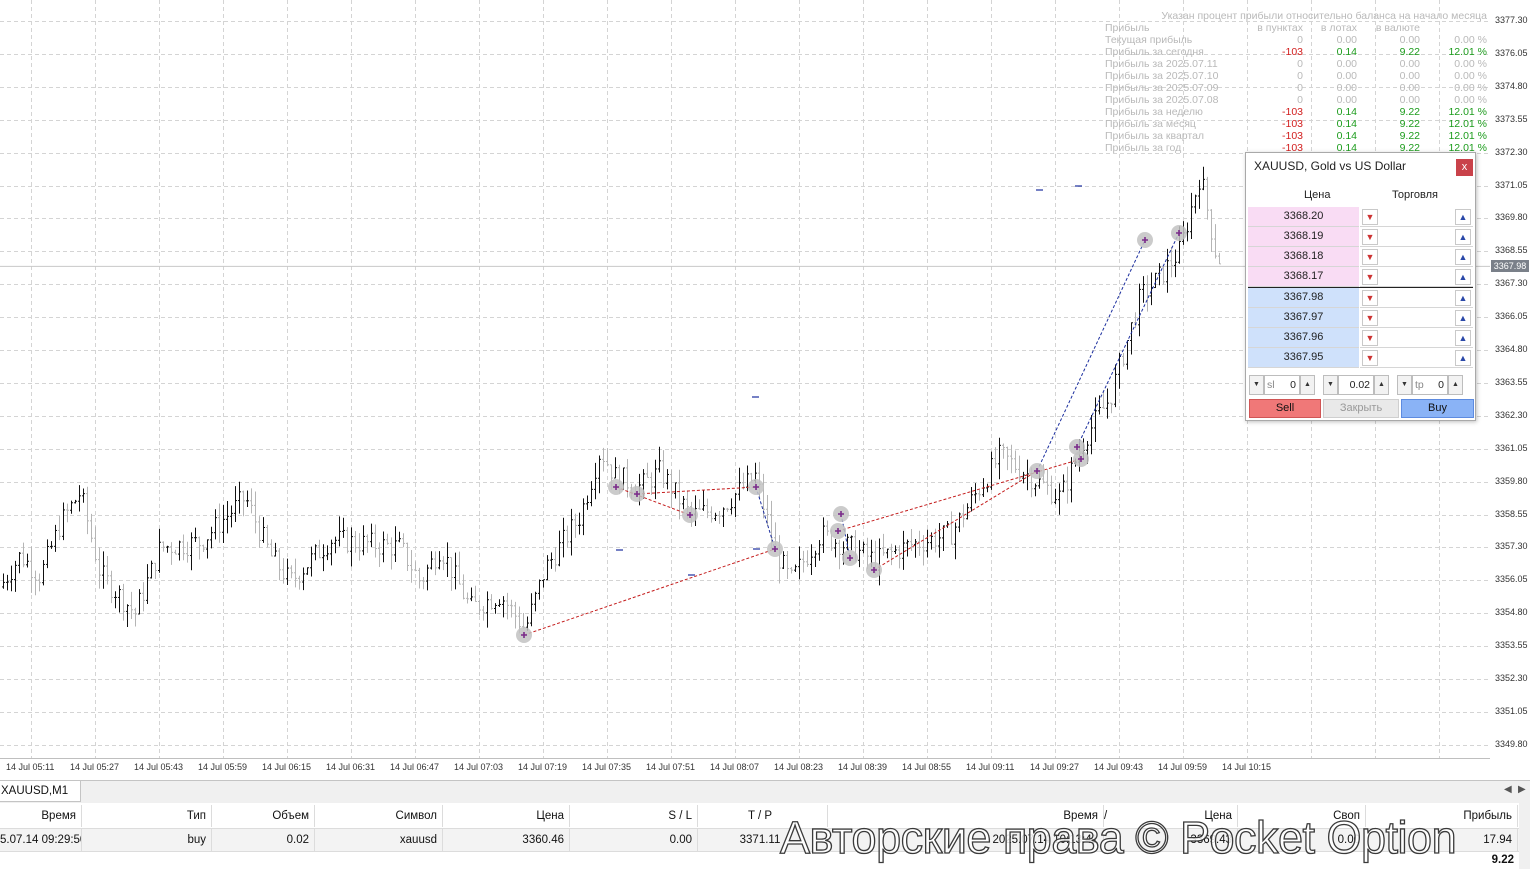 The image size is (1530, 869). Describe the element at coordinates (1522, 789) in the screenshot. I see `tab-scroll-right-icon: ▶` at that location.